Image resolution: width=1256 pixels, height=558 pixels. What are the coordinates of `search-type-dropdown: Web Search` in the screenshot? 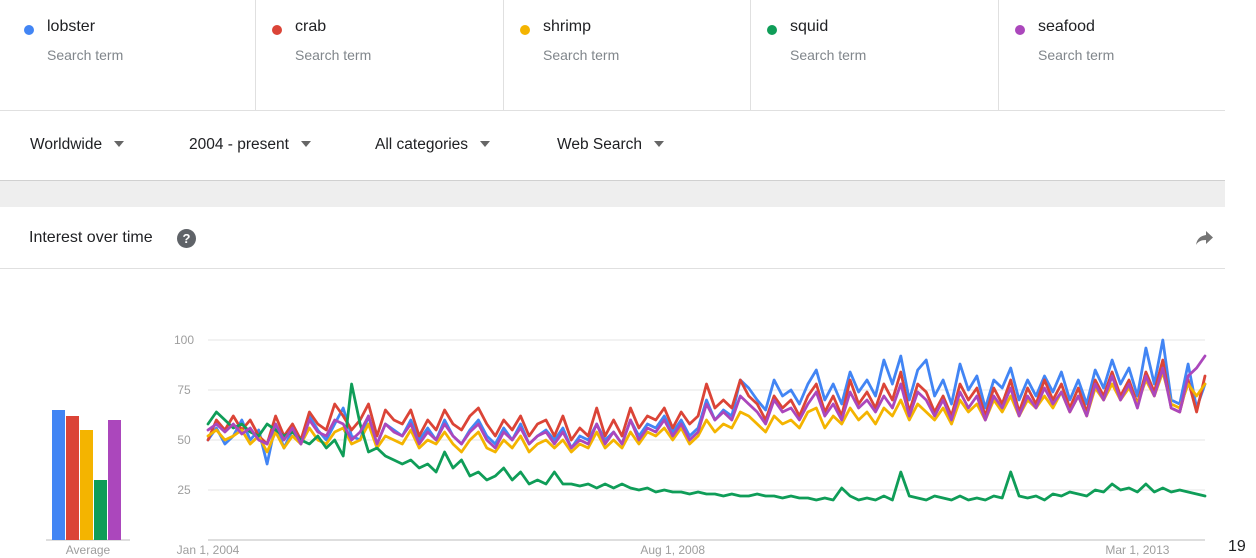 It's located at (611, 145).